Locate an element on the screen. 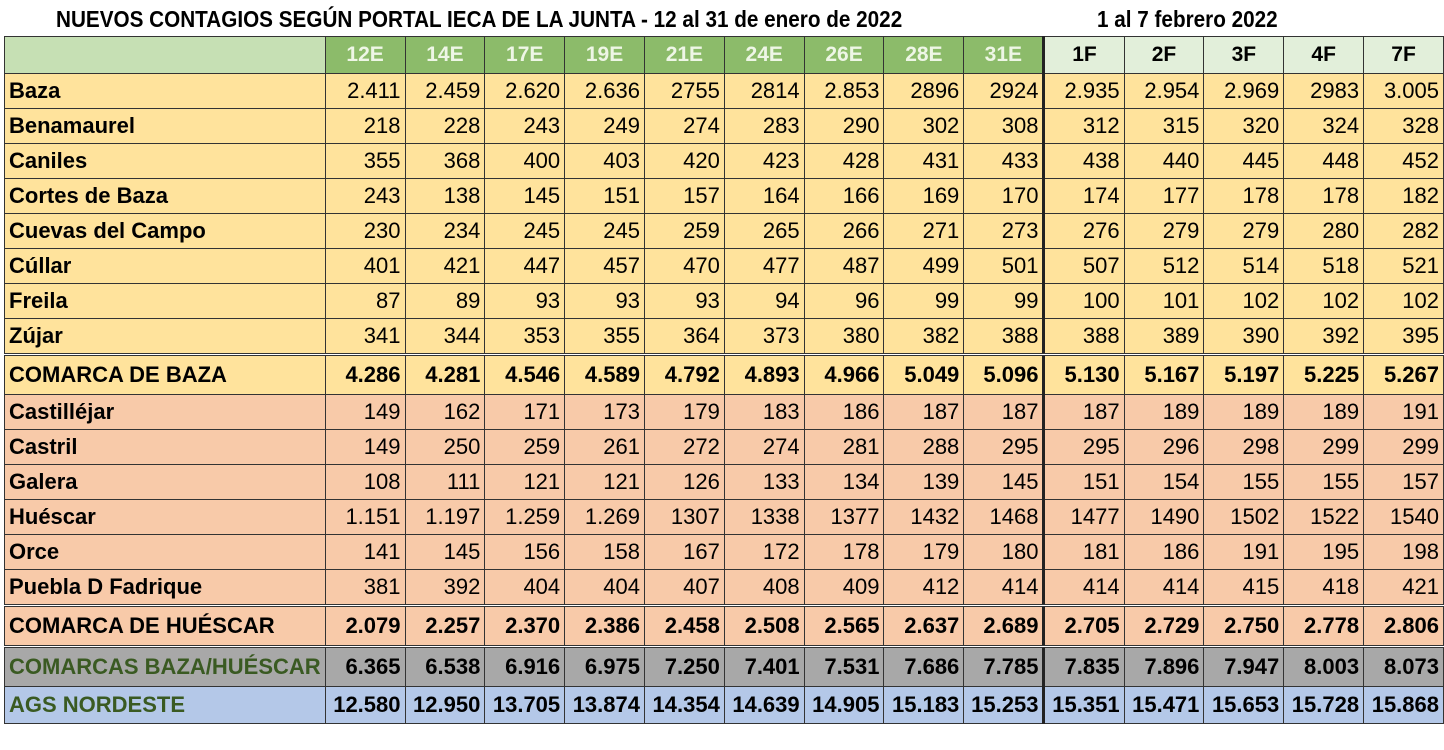 This screenshot has width=1444, height=750. cell-17E: 145 is located at coordinates (525, 196).